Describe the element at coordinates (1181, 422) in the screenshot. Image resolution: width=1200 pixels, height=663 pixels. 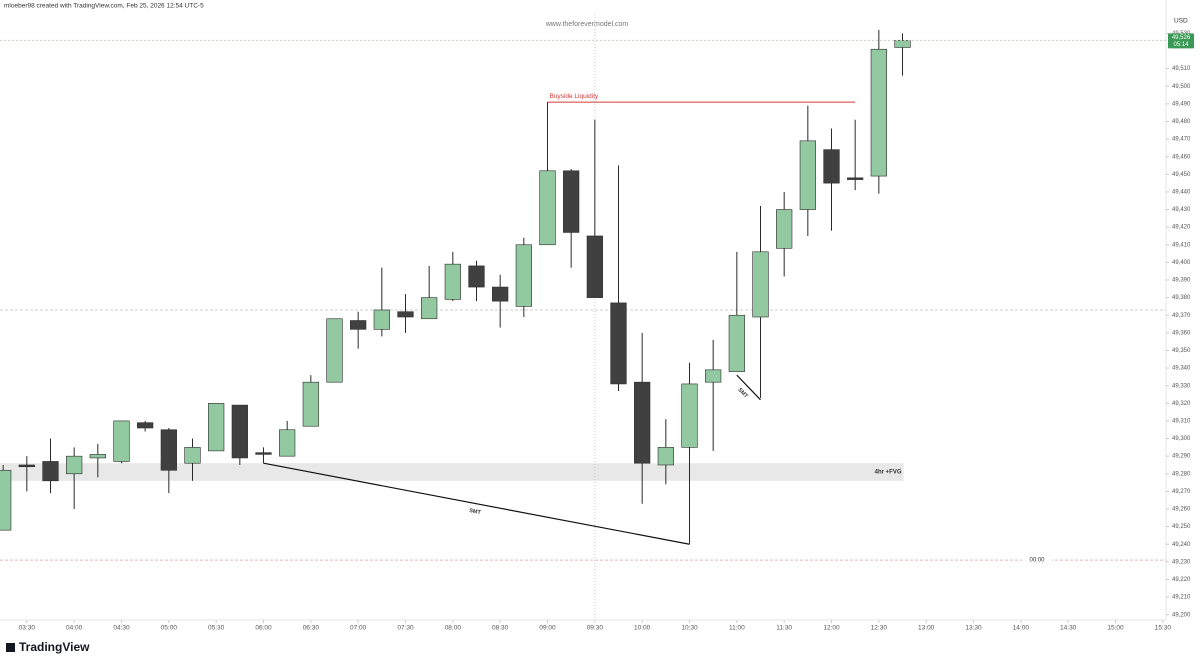
I see `y-tick-label: 49,310` at that location.